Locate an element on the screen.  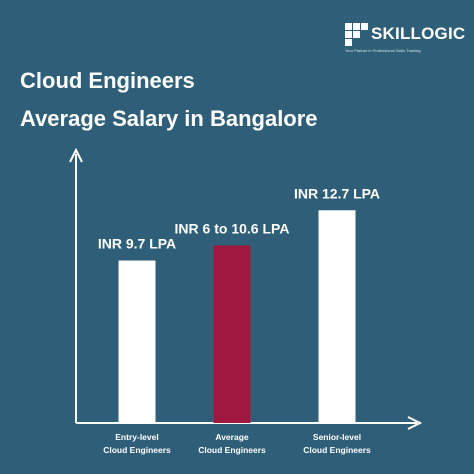
title-line-2: Average Salary in Bangalore is located at coordinates (169, 118).